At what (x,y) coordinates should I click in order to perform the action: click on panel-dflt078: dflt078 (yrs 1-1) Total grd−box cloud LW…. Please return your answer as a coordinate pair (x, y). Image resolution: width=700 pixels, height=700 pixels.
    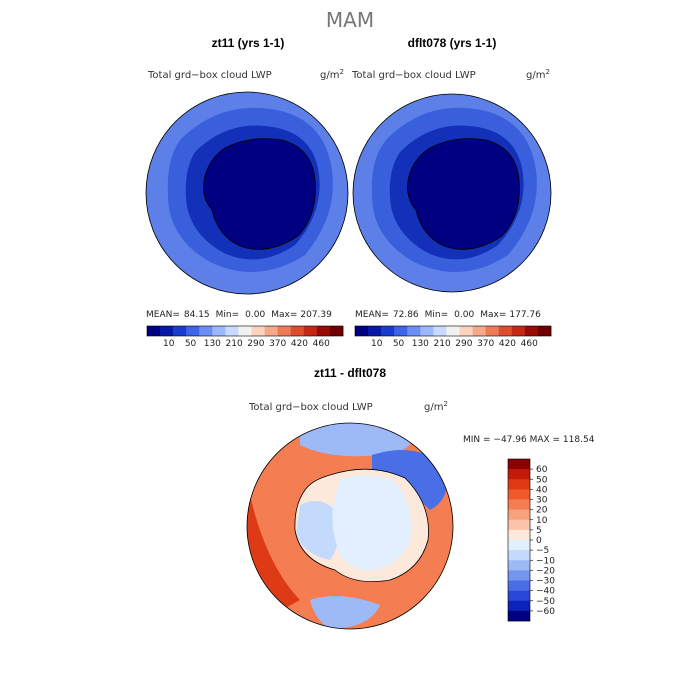
    Looking at the image, I should click on (451, 192).